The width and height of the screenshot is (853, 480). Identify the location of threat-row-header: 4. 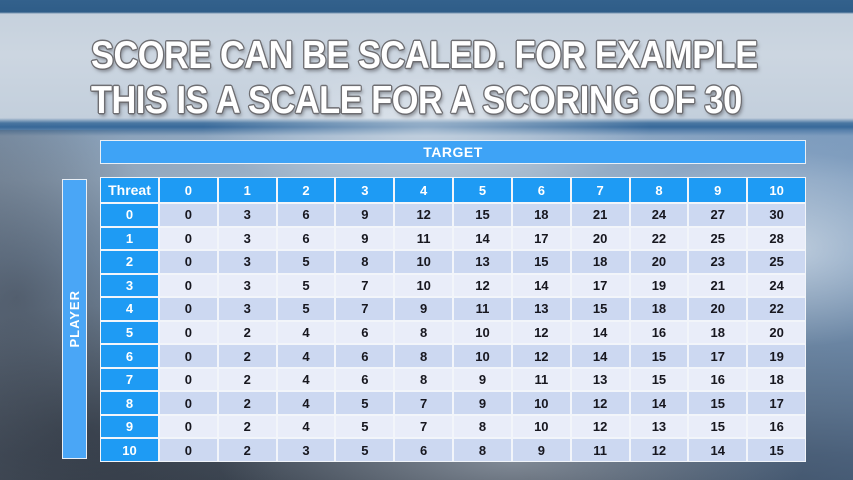
(129, 309).